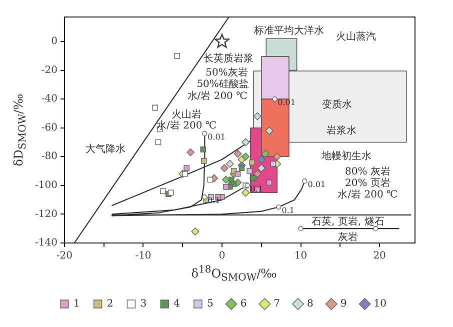 This screenshot has height=327, width=453. What do you see at coordinates (234, 274) in the screenshot?
I see `x-axis-title: δ$^{18}$O$_{SMOW}$/‰` at bounding box center [234, 274].